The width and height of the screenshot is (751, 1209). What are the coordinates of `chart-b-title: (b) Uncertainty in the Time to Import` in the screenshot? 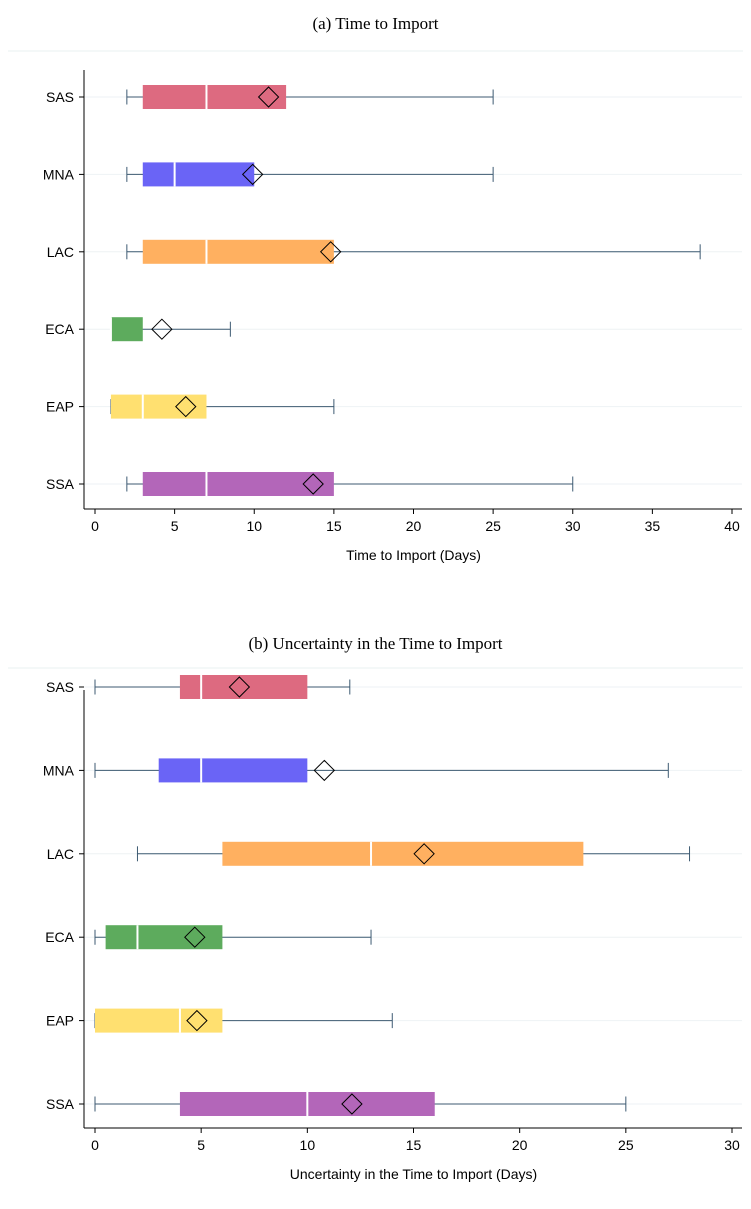 It's located at (375, 643).